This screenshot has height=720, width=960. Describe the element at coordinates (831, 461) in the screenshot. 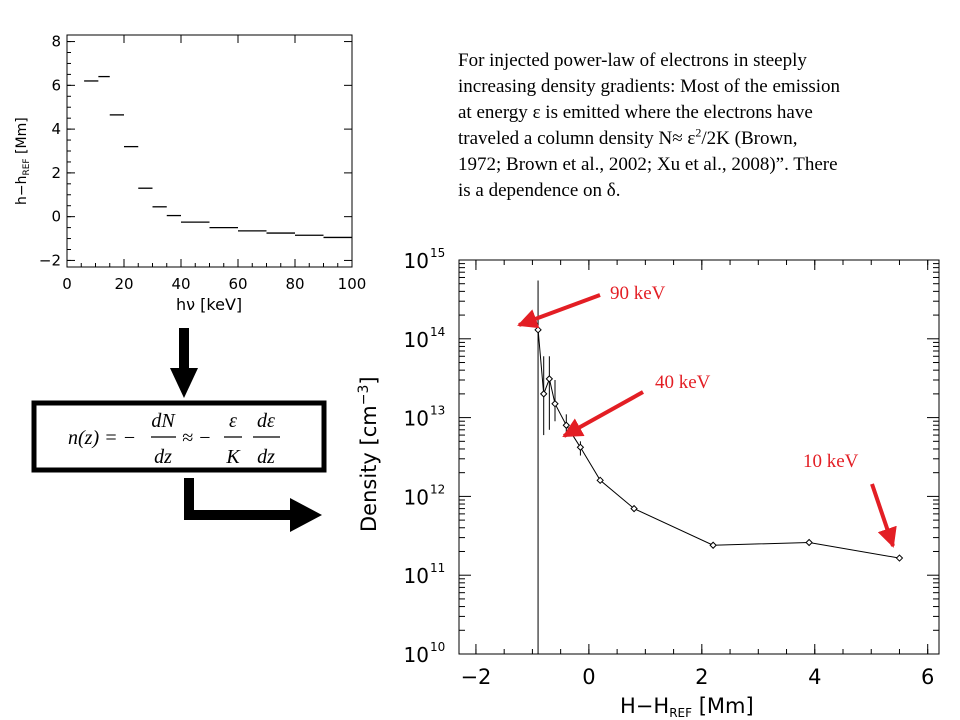

I see `label-10-kev: 10 keV` at that location.